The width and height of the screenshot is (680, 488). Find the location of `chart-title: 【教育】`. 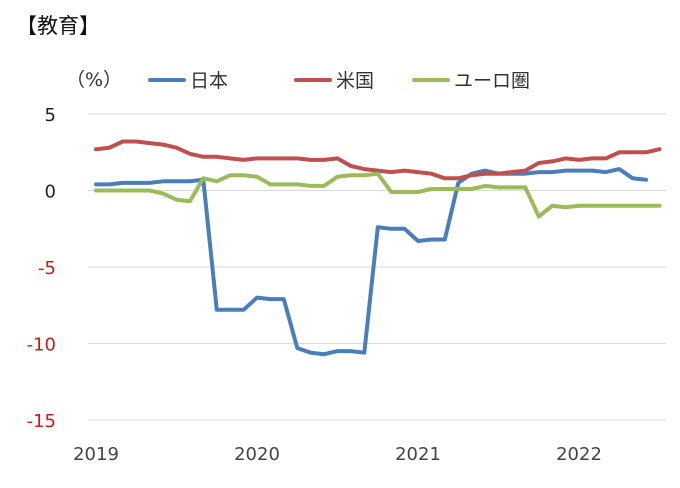

chart-title: 【教育】 is located at coordinates (58, 26).